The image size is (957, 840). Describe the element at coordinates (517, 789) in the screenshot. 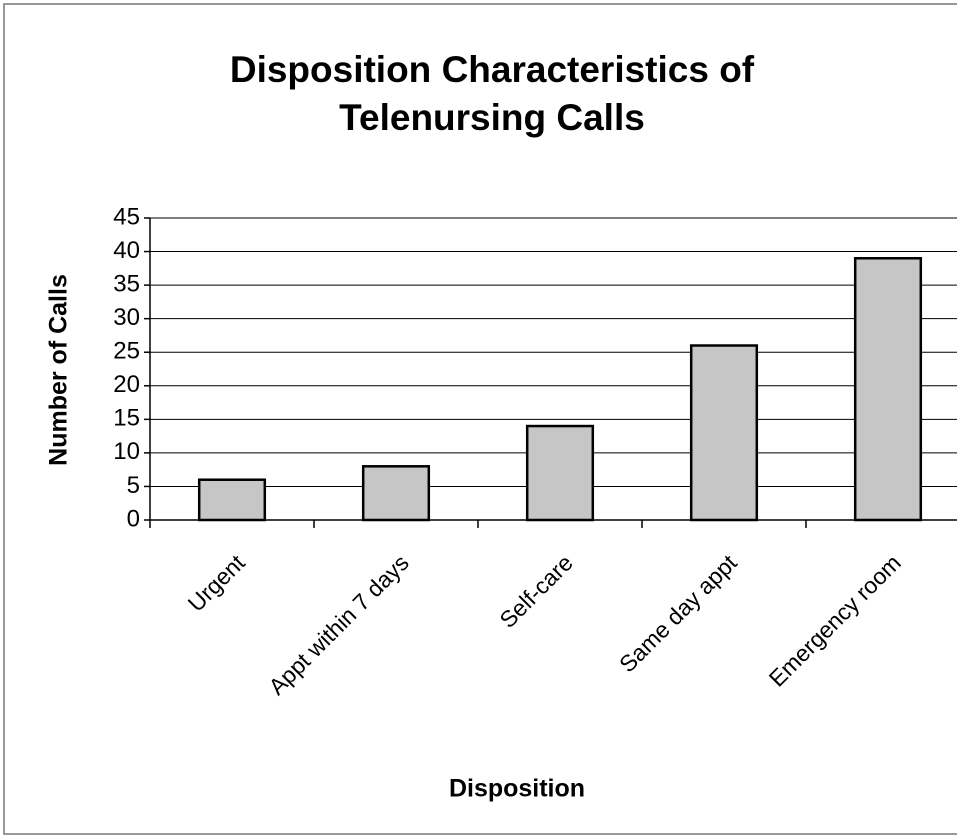

I see `x-axis-title: Disposition` at that location.